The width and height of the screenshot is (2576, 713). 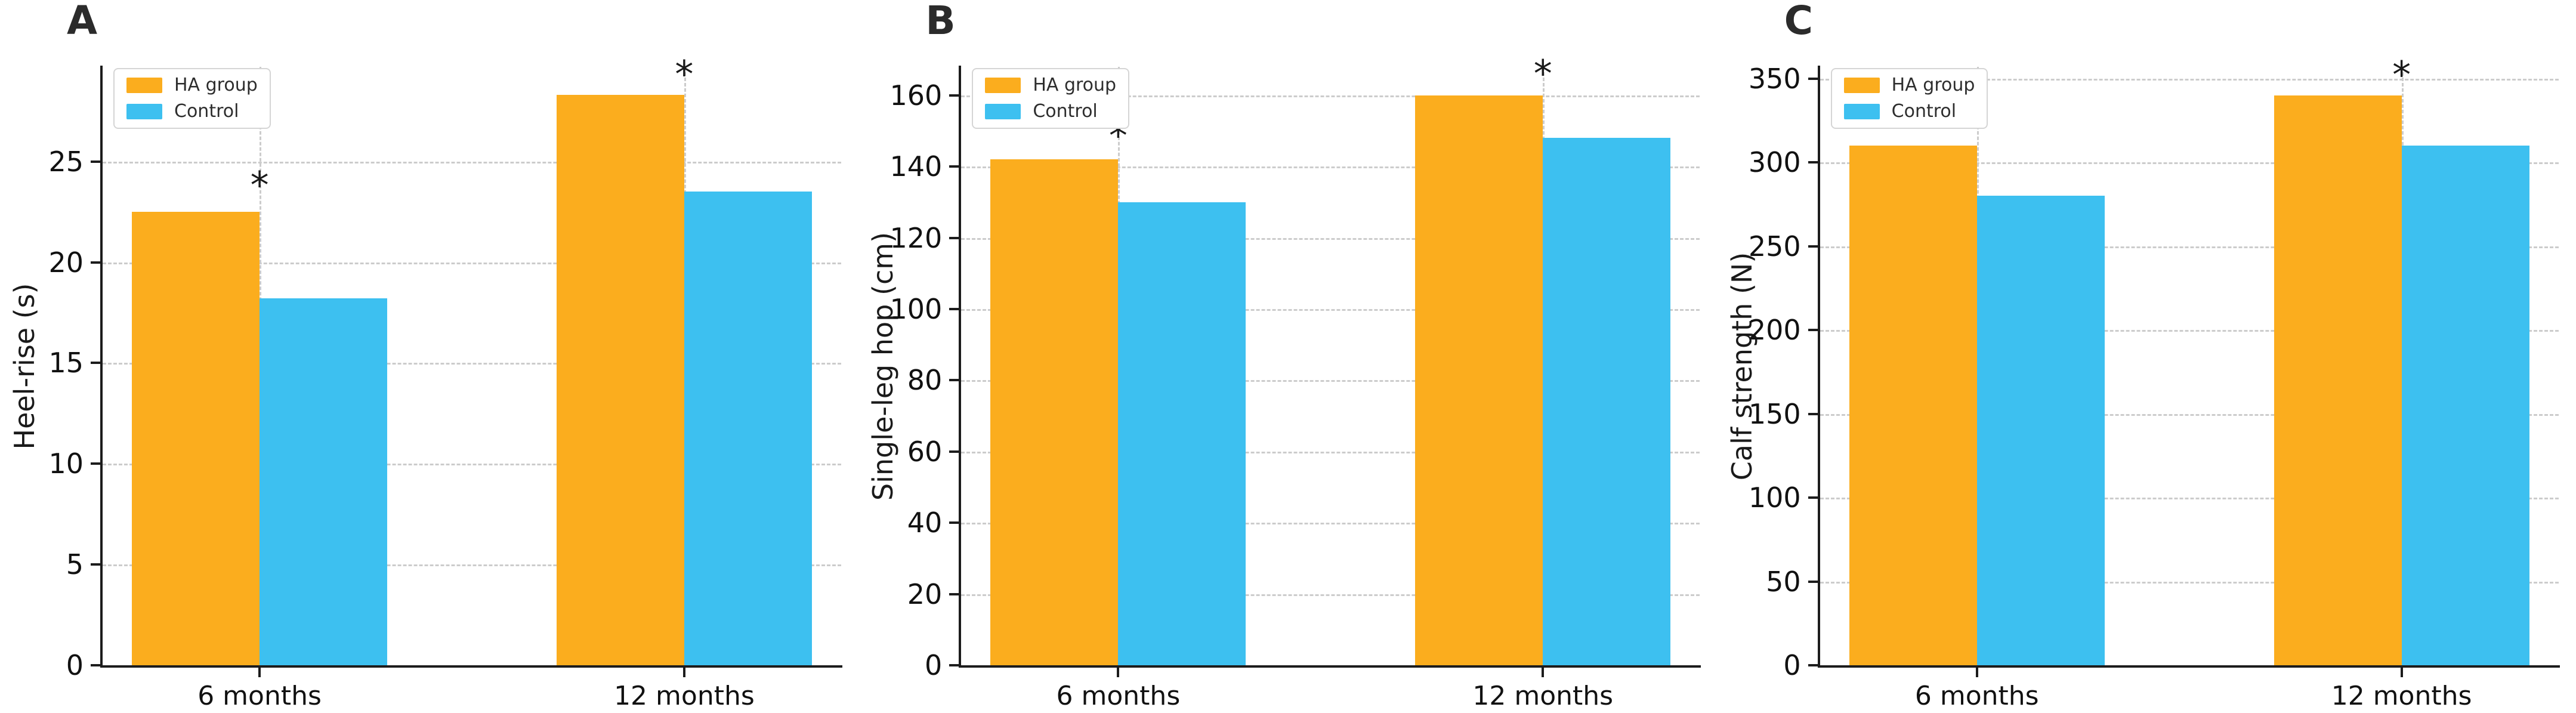 I want to click on y-tick-label: 350, so click(x=1774, y=78).